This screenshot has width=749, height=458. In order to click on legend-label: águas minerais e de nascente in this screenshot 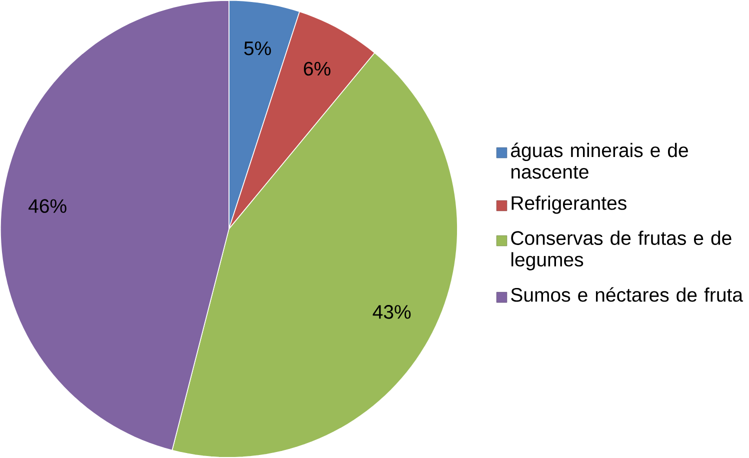, I will do `click(599, 160)`.